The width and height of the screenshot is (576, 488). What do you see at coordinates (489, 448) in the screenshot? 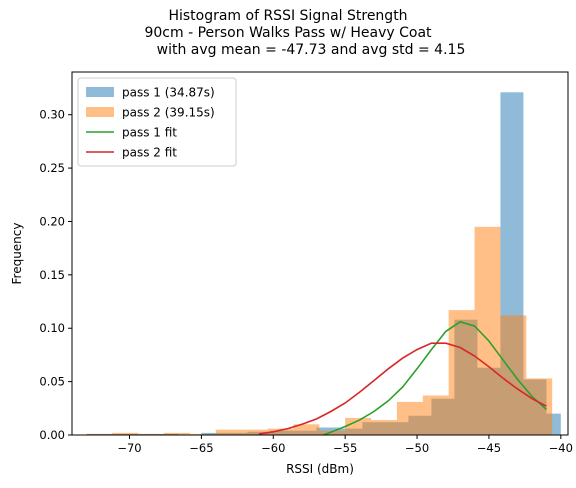
I see `x-tick-label: −45` at bounding box center [489, 448].